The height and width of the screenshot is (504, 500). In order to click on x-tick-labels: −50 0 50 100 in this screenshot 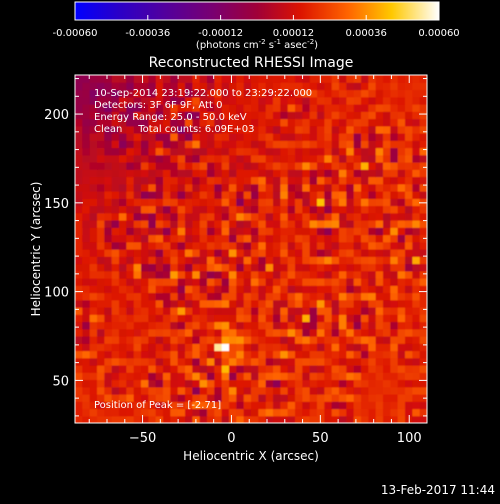, I will do `click(275, 438)`.